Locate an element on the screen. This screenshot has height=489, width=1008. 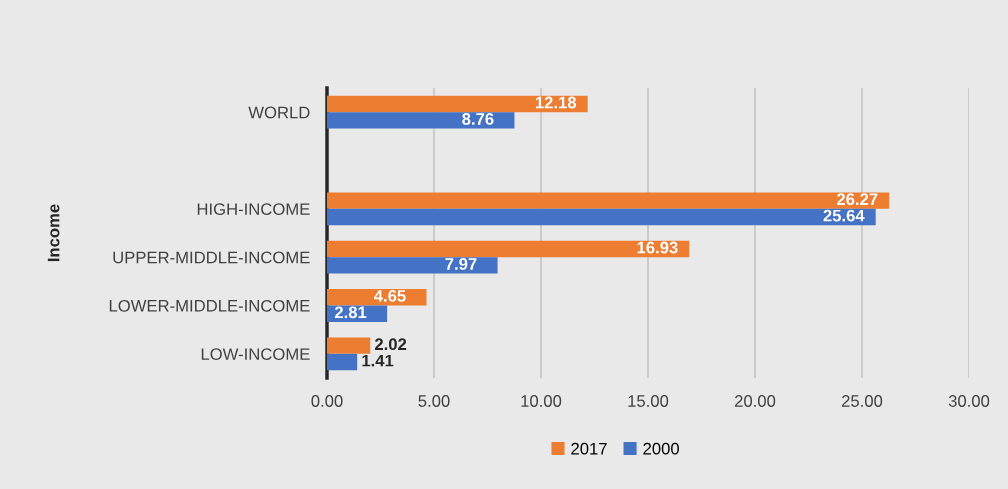
data-label: 12.18 is located at coordinates (556, 102).